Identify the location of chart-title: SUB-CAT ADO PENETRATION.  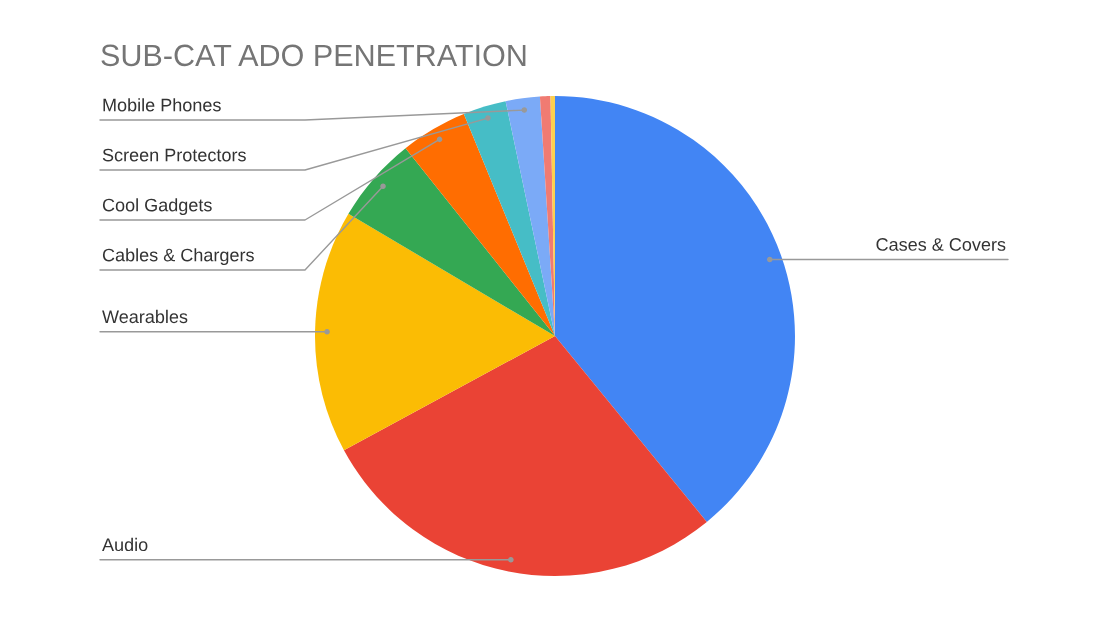
(313, 55).